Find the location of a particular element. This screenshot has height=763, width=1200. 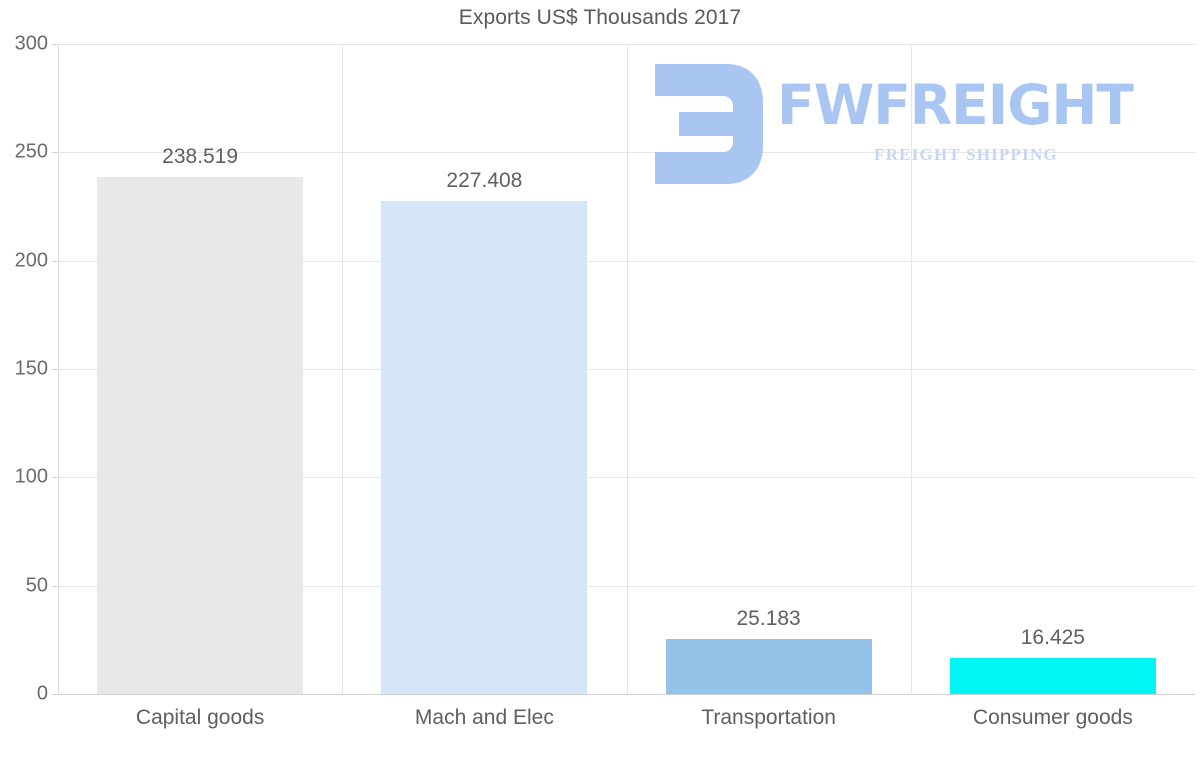

chart-title: Exports US$ Thousands 2017 is located at coordinates (600, 17).